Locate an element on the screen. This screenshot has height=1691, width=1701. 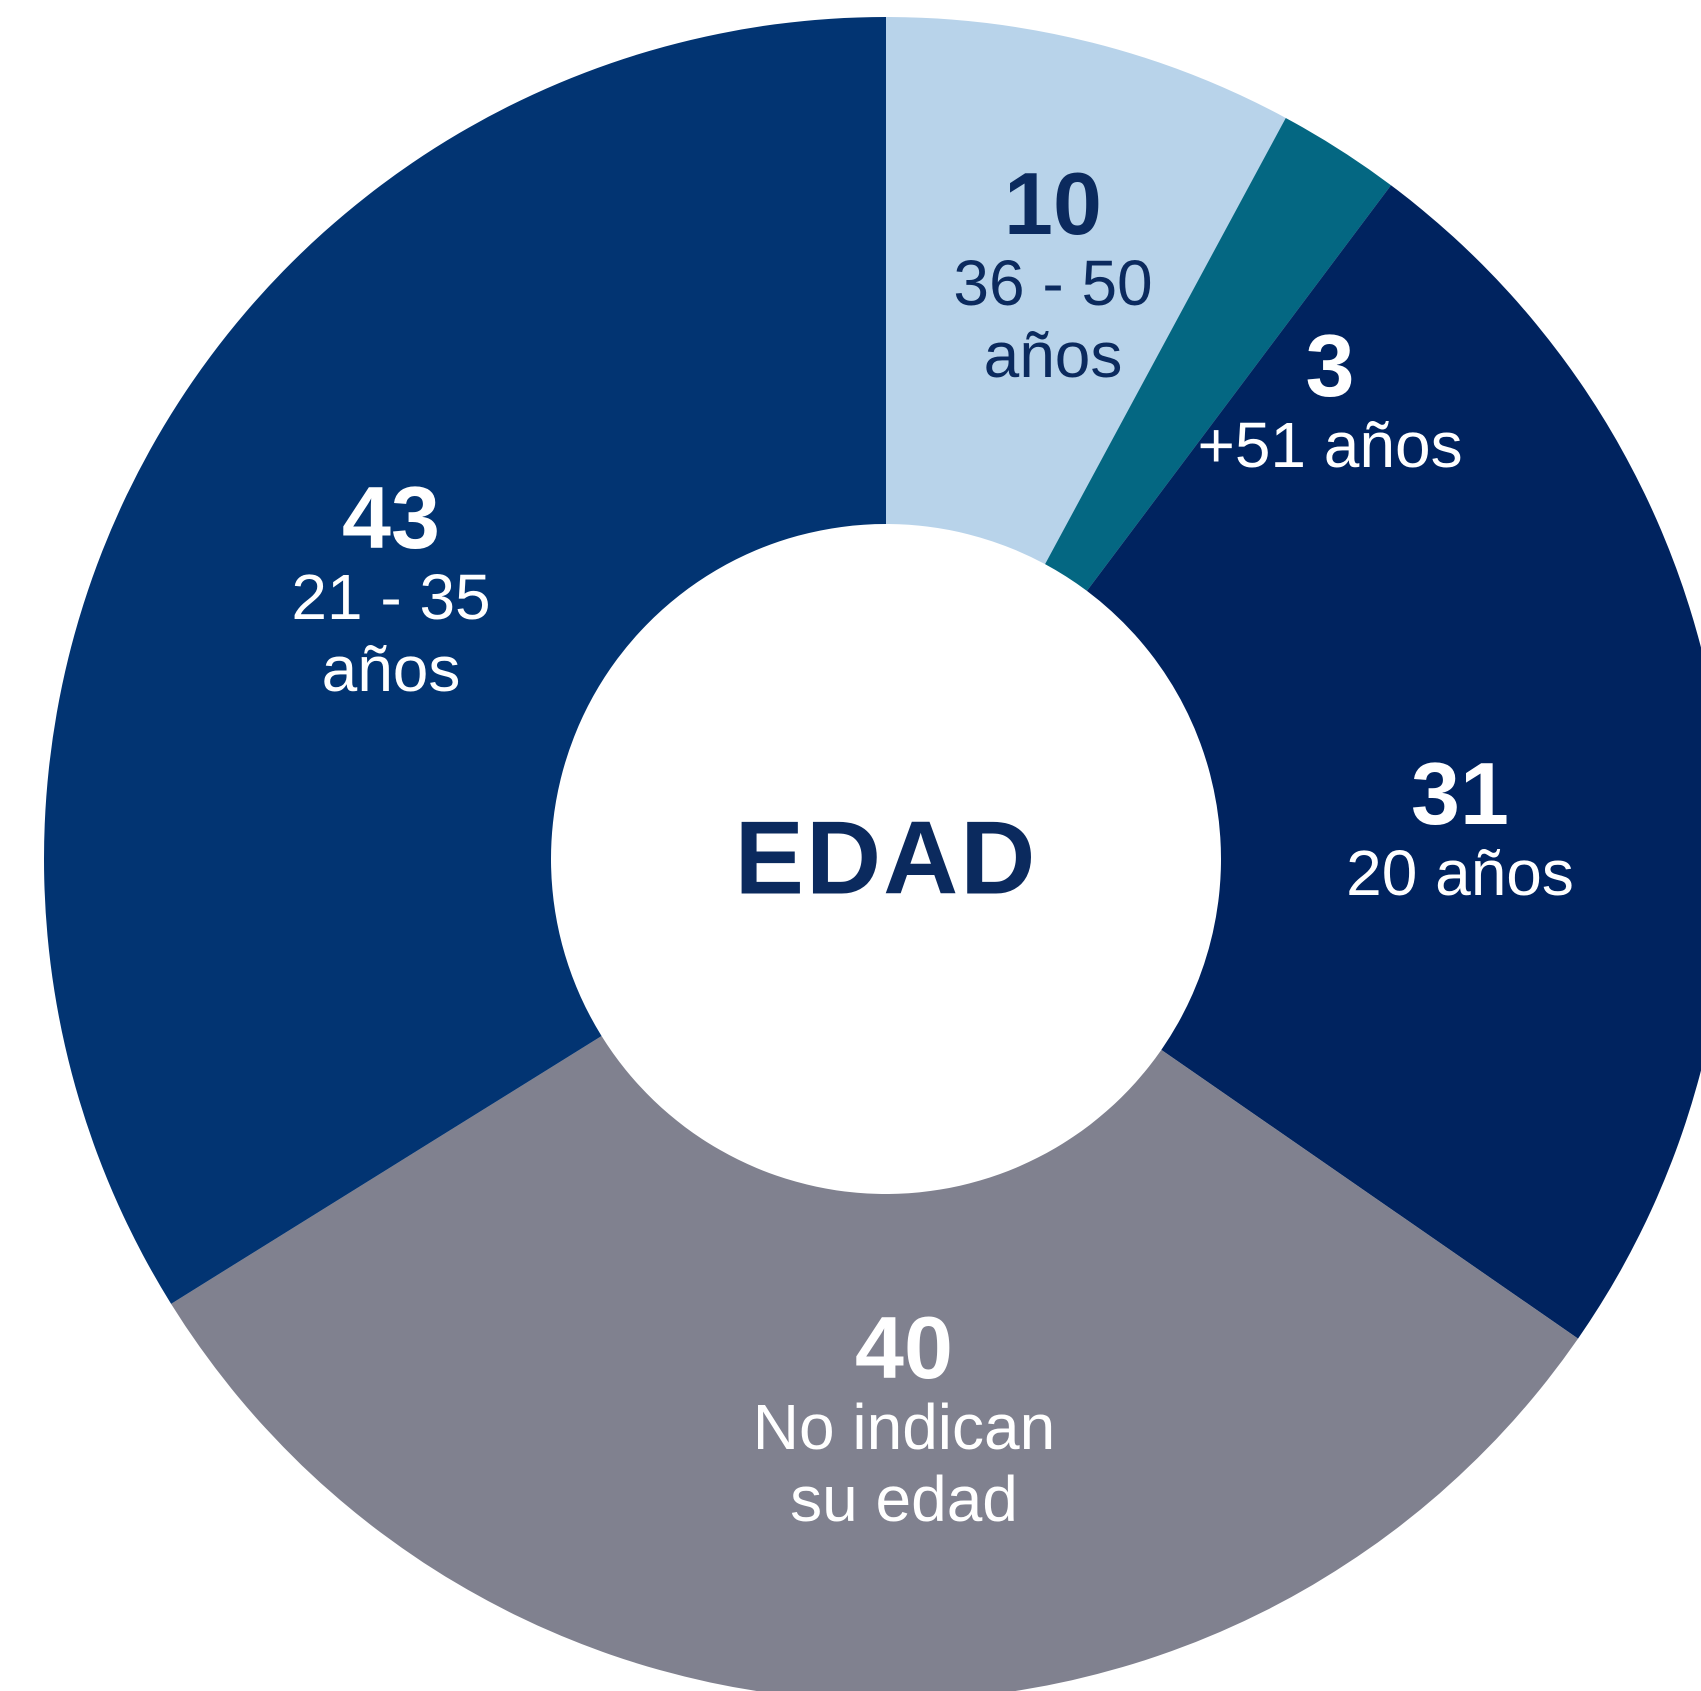
value-label: 3 is located at coordinates (1330, 365).